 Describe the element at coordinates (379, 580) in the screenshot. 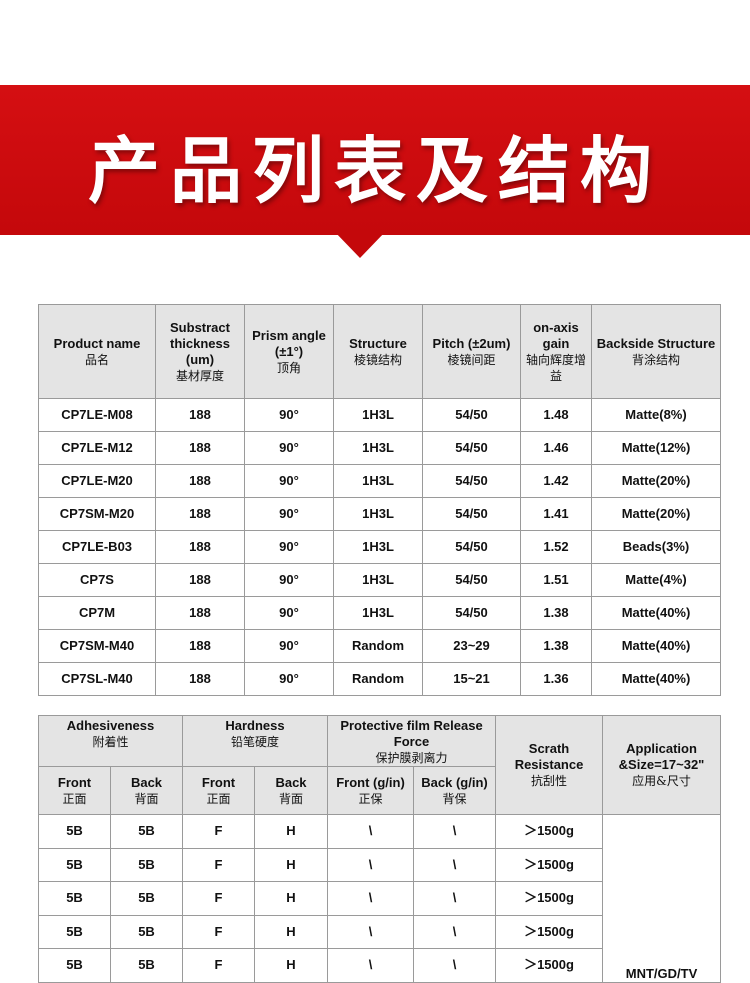

I see `table-row: CP7S 188 90° 1H3L 54/50 1.51 Matte(4%)` at that location.